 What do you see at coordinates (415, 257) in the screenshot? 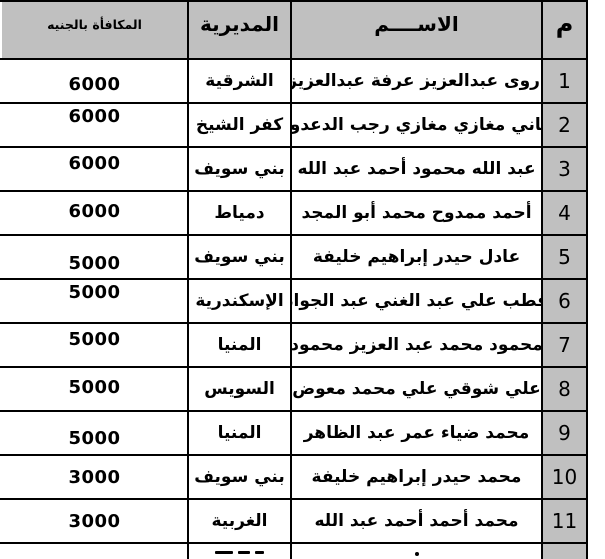
I see `name-cell: عادل حيدر إبراهيم خليفة` at bounding box center [415, 257].